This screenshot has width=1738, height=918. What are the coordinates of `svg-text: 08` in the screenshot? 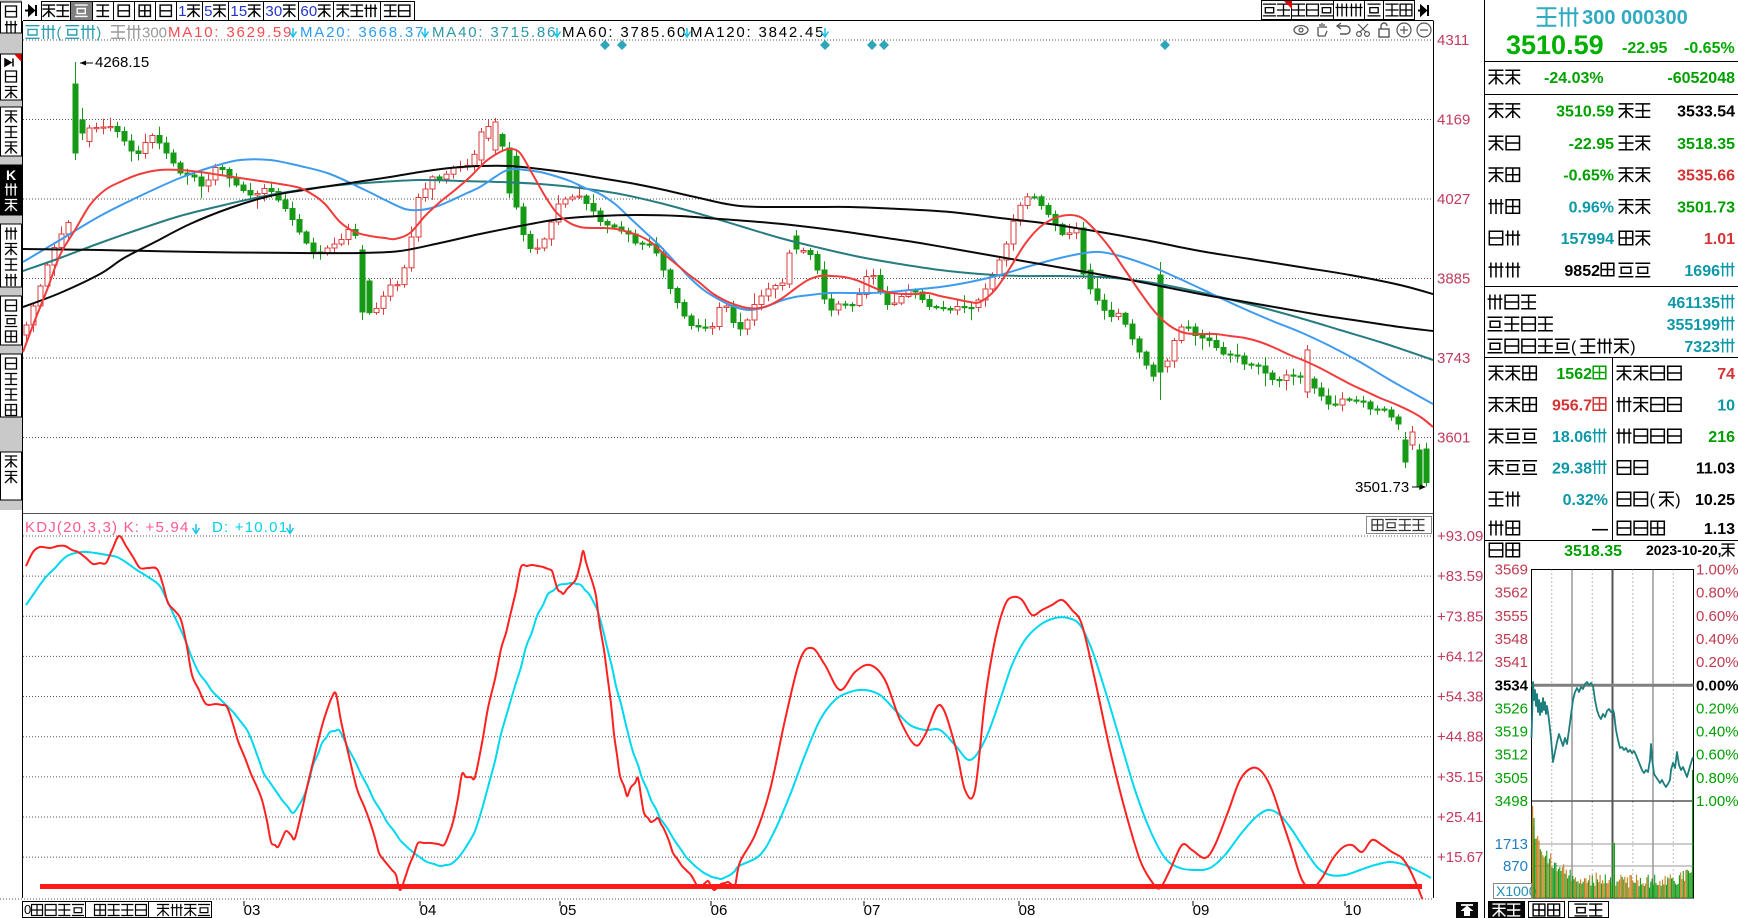 It's located at (1027, 910).